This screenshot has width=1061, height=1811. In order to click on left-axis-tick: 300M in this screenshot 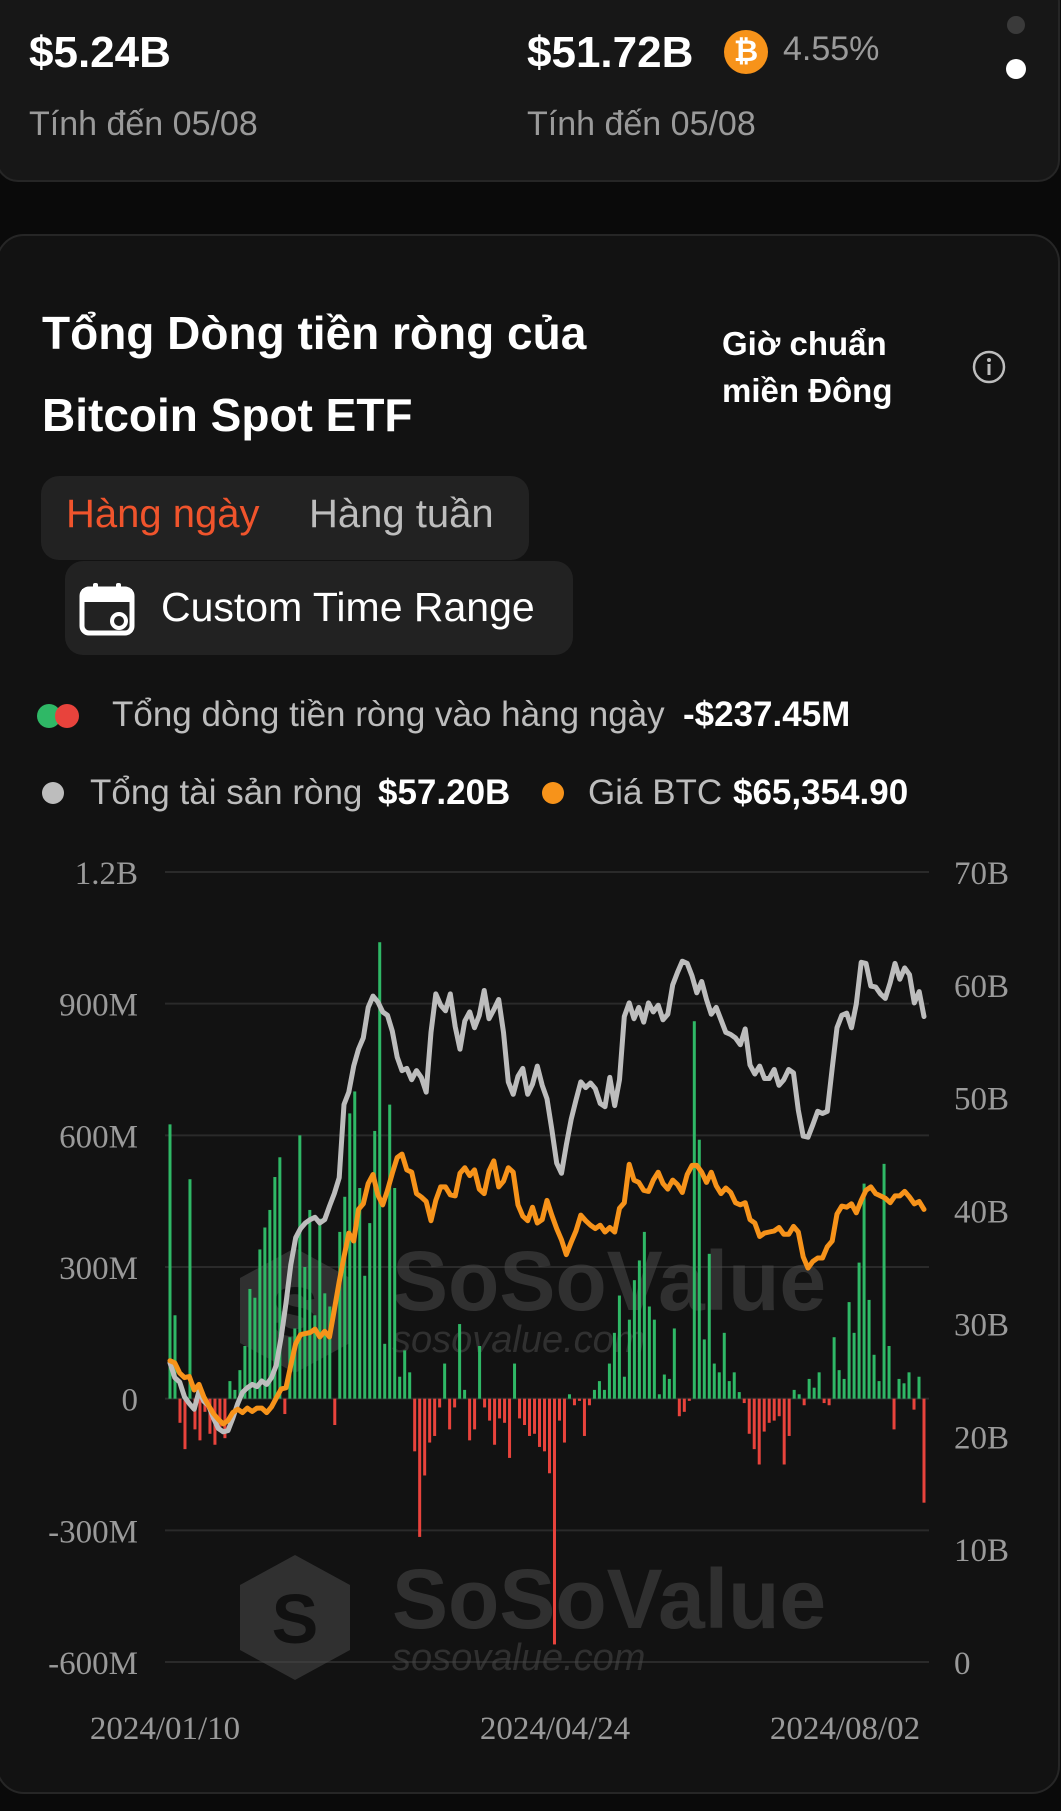, I will do `click(98, 1269)`.